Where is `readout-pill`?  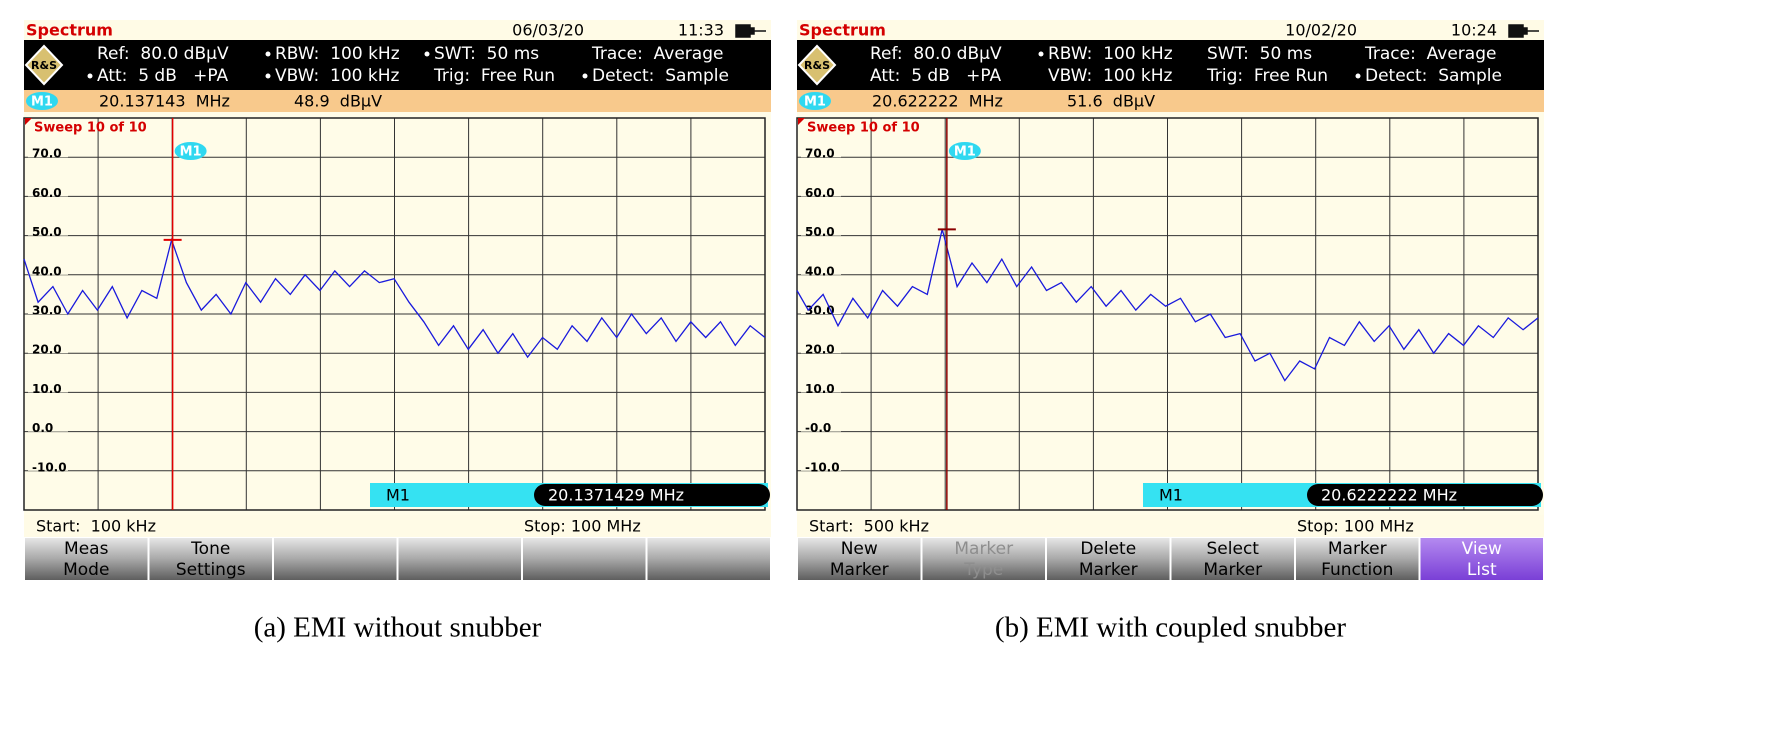
readout-pill is located at coordinates (1425, 495).